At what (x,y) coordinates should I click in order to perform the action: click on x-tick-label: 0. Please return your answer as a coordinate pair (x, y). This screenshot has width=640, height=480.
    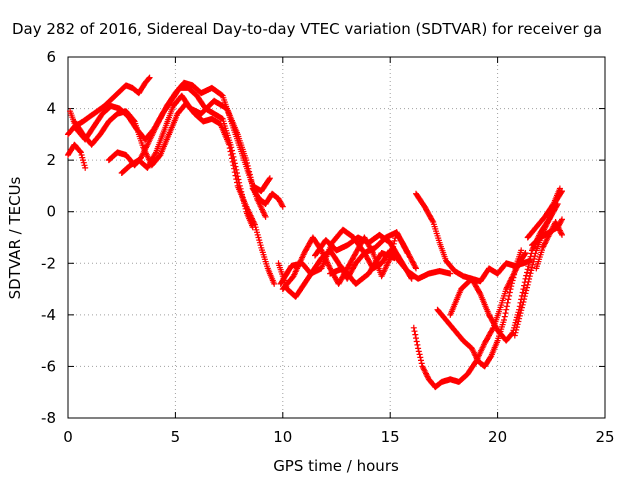
    Looking at the image, I should click on (68, 437).